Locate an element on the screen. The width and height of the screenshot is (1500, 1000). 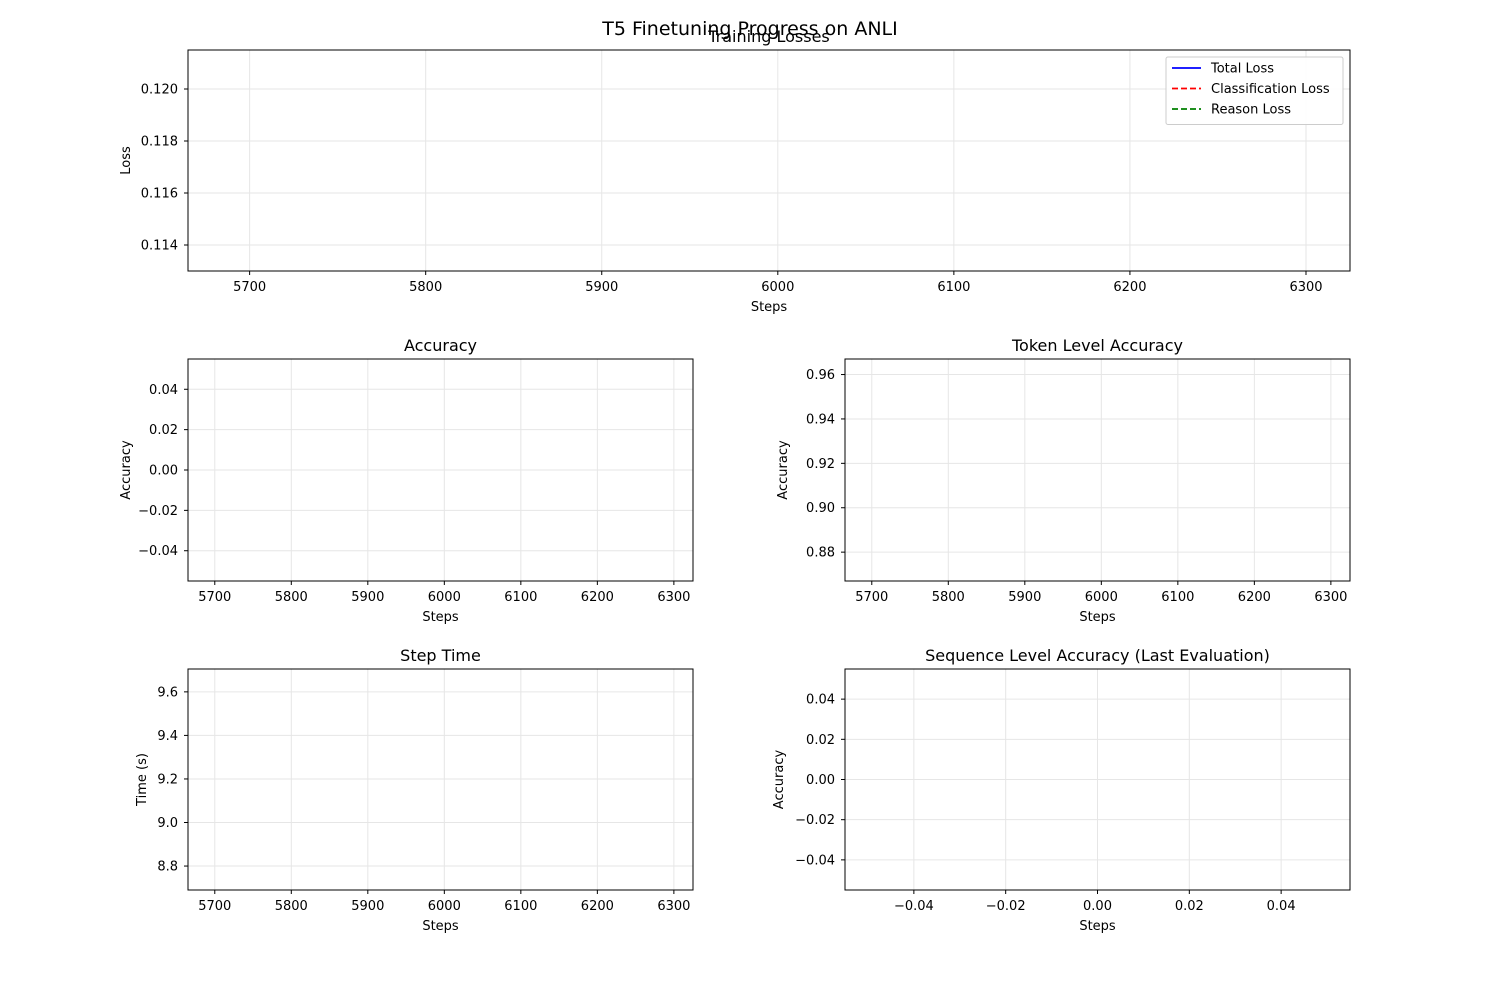
legend: Total Loss Classification Loss Reason Loss is located at coordinates (1254, 90).